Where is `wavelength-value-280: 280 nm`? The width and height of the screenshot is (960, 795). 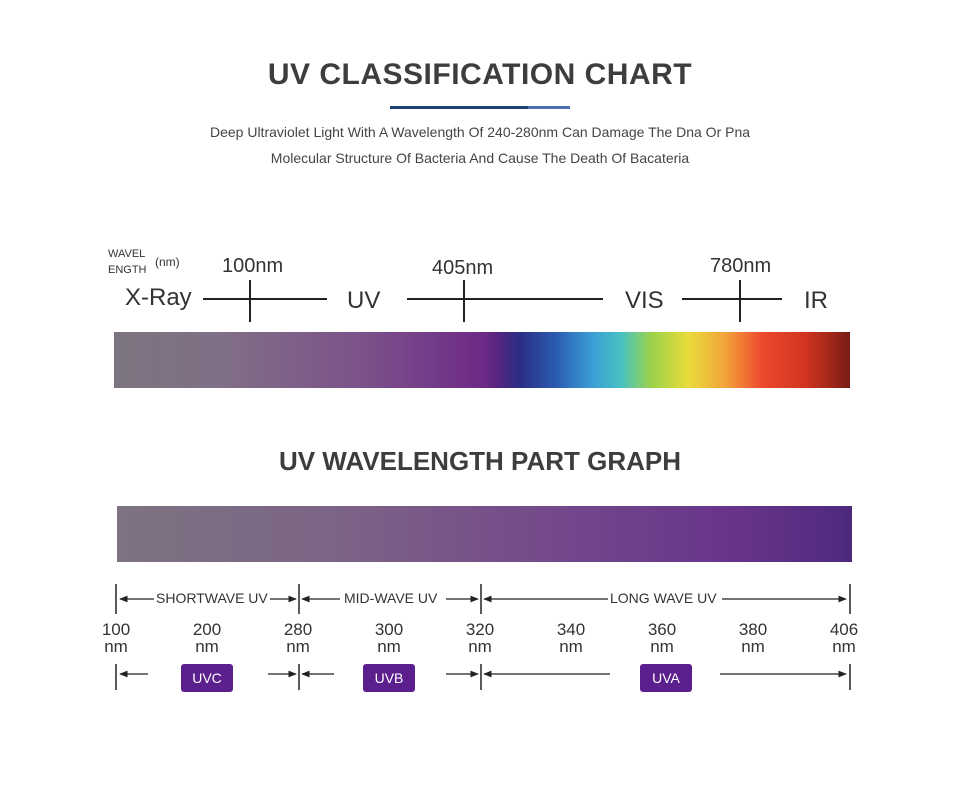 wavelength-value-280: 280 nm is located at coordinates (298, 638).